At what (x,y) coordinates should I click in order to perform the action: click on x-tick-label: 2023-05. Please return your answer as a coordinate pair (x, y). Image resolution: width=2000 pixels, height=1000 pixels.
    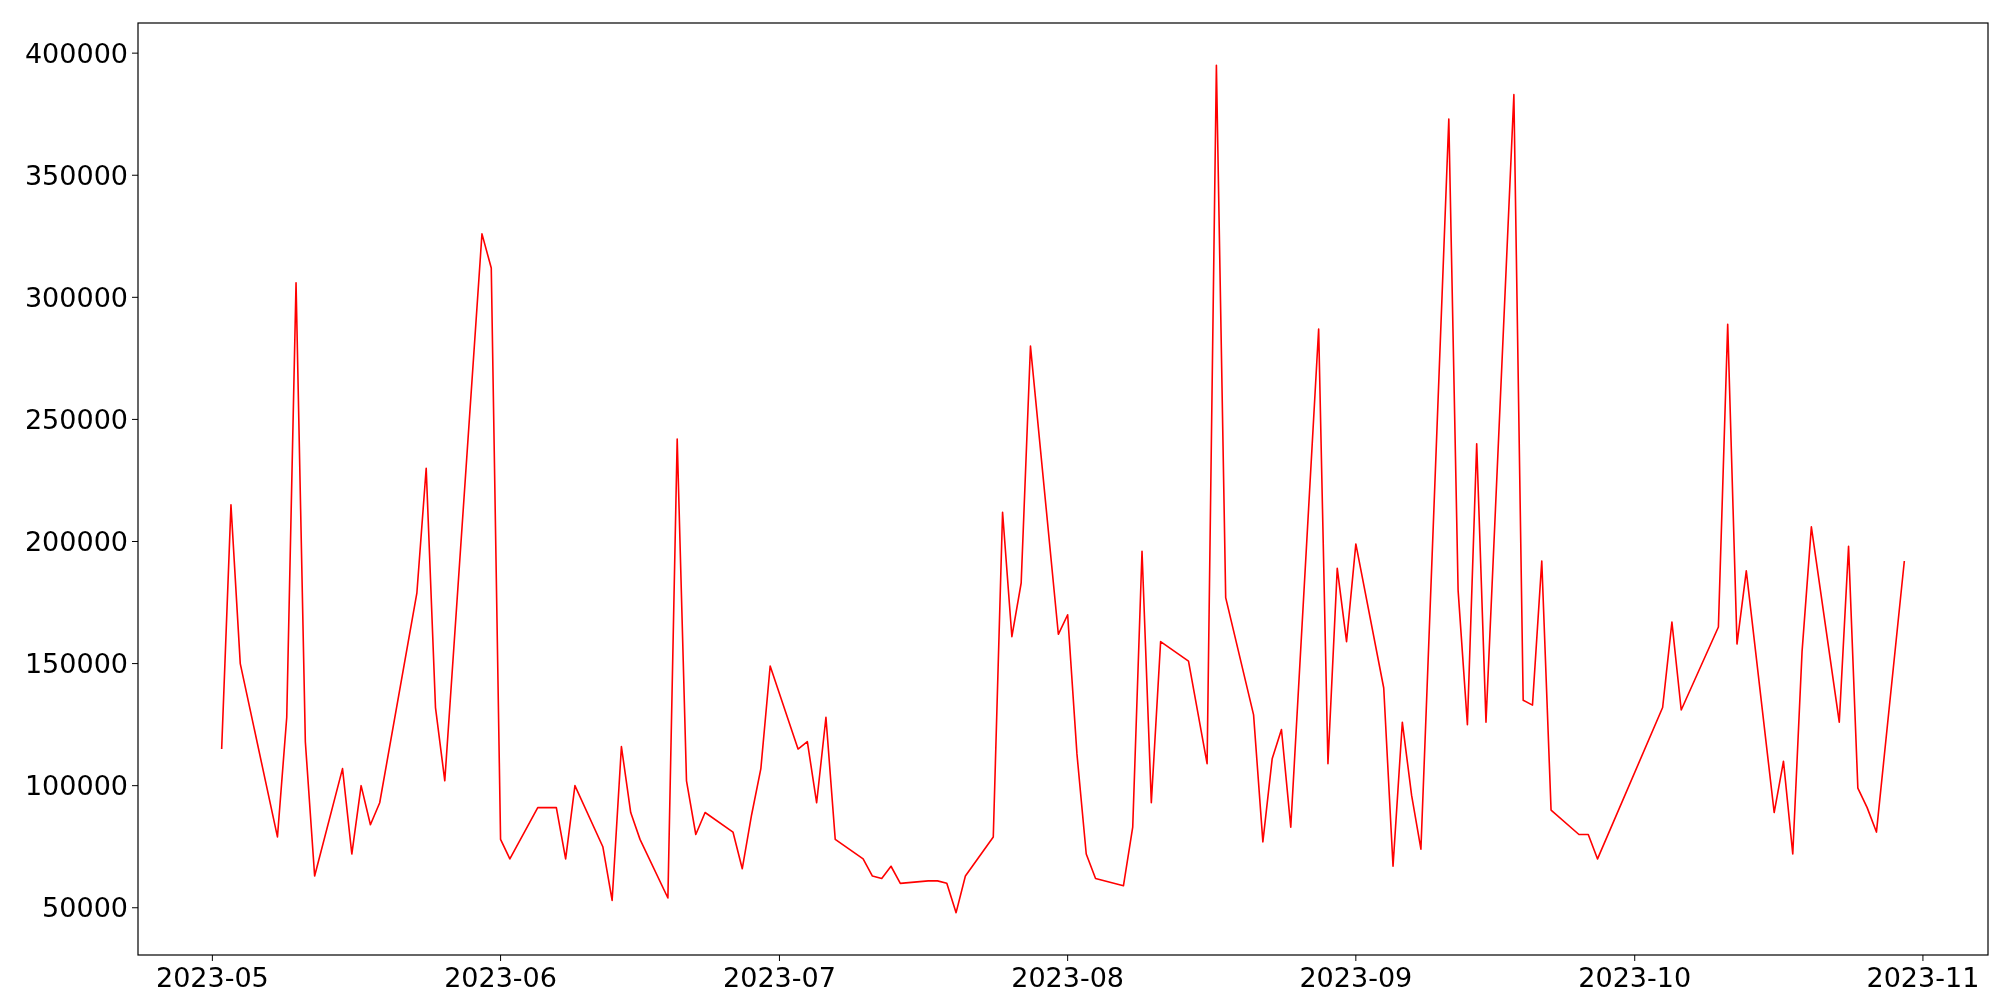
    Looking at the image, I should click on (212, 977).